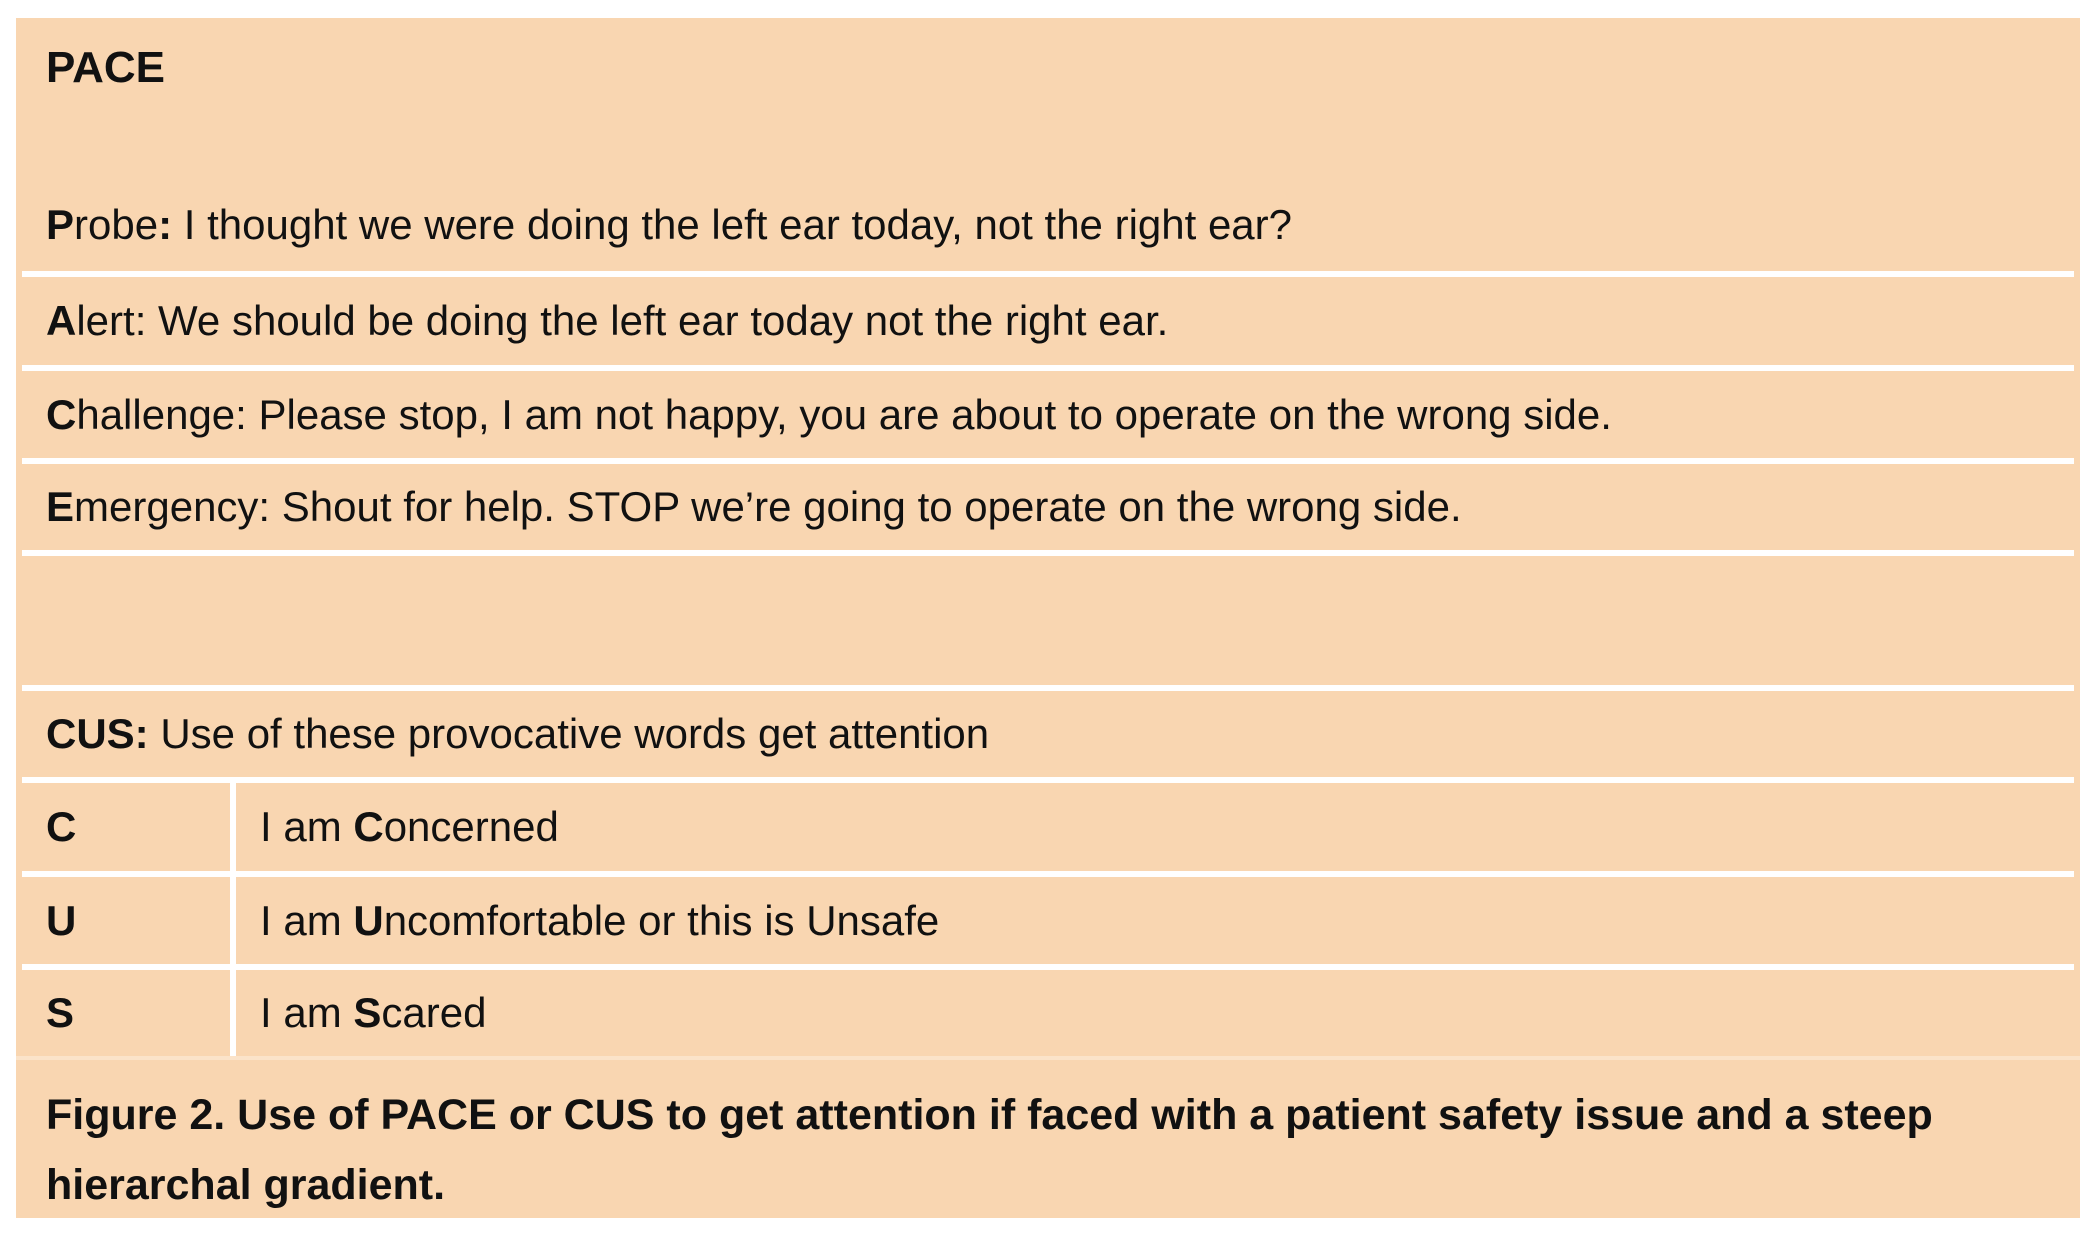 The image size is (2100, 1235). What do you see at coordinates (60, 1012) in the screenshot?
I see `cus-letter: S` at bounding box center [60, 1012].